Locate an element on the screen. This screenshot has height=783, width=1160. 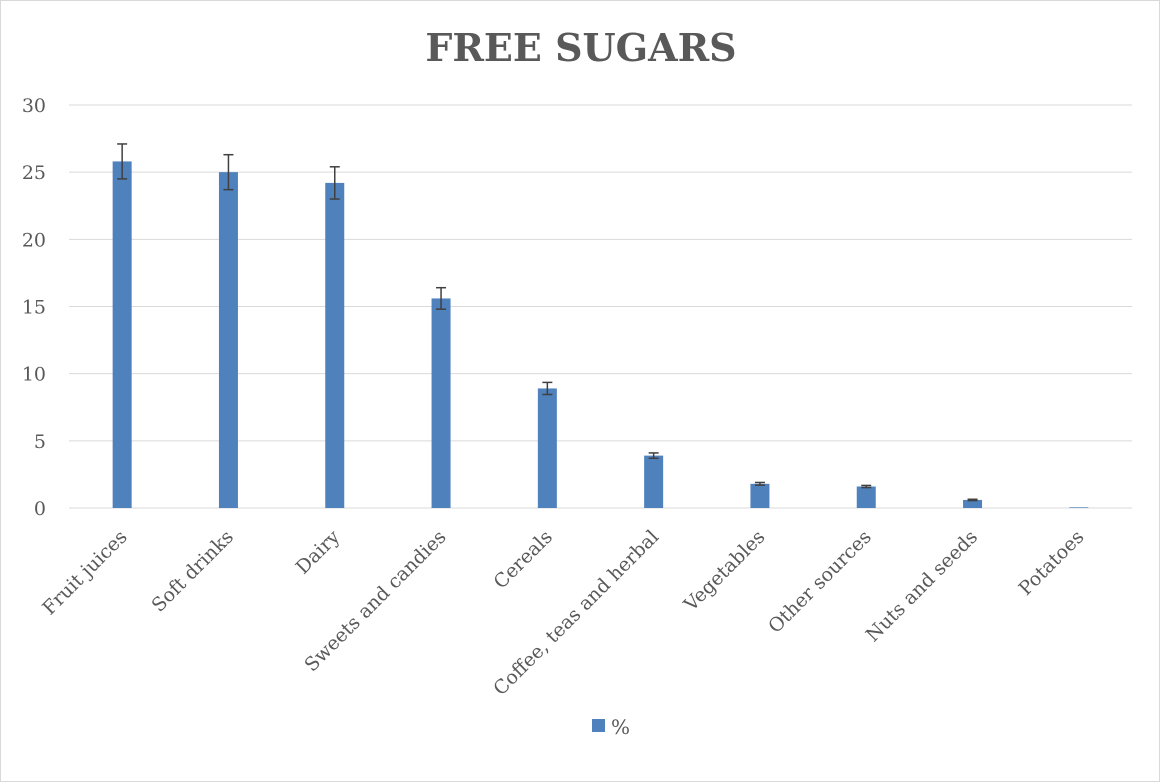
x-category-label: Cereals is located at coordinates (523, 559).